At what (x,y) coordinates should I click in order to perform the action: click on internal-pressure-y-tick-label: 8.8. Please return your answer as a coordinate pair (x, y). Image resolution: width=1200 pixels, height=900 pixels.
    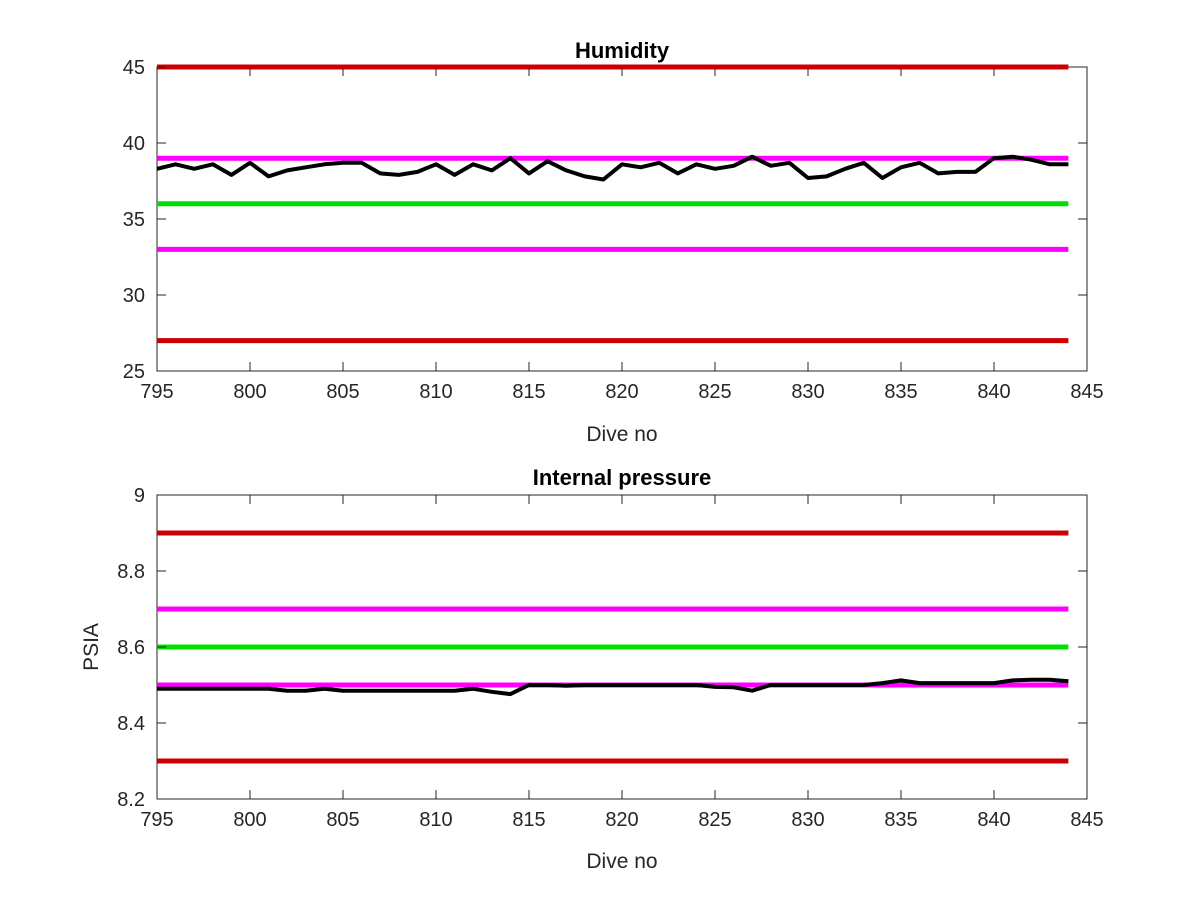
    Looking at the image, I should click on (131, 572).